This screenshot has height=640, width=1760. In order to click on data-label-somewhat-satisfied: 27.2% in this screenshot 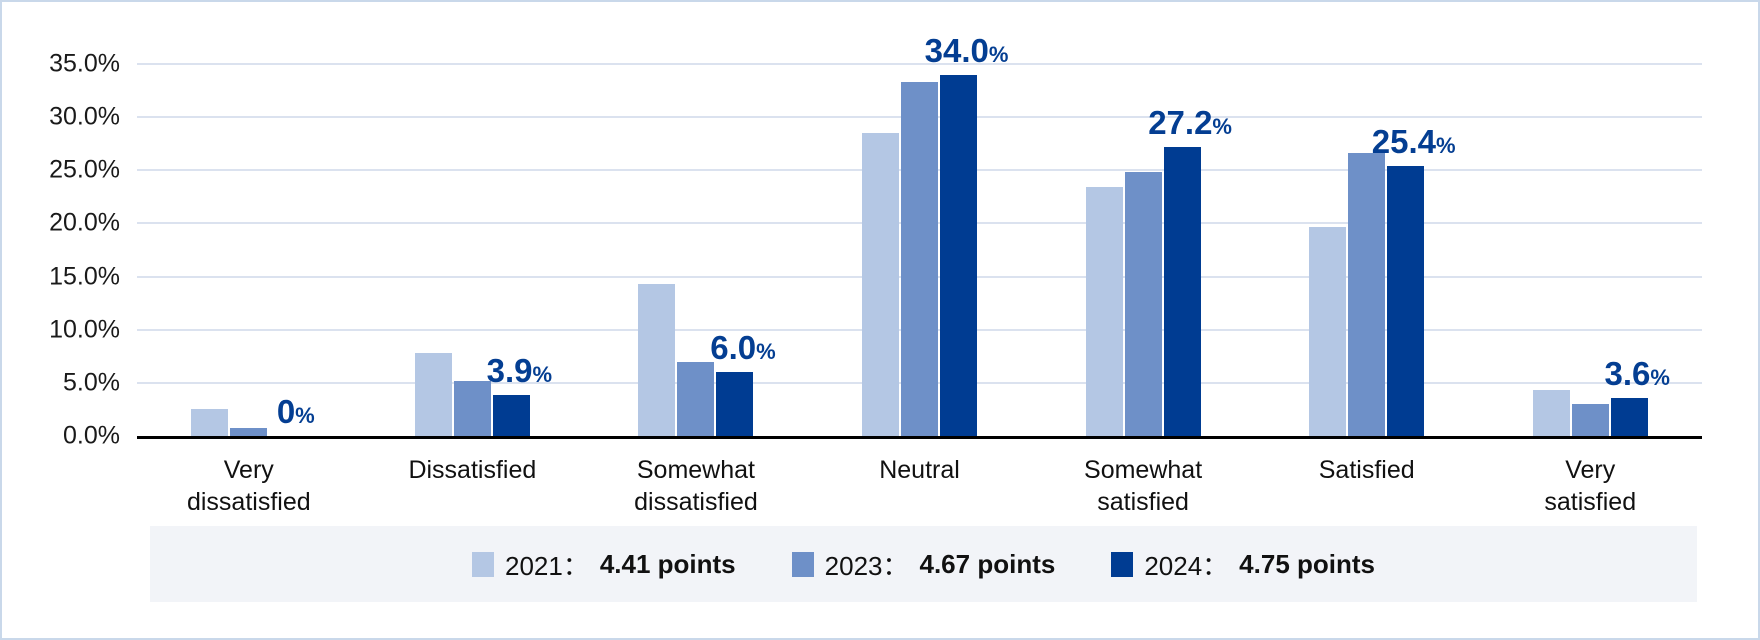, I will do `click(1190, 122)`.